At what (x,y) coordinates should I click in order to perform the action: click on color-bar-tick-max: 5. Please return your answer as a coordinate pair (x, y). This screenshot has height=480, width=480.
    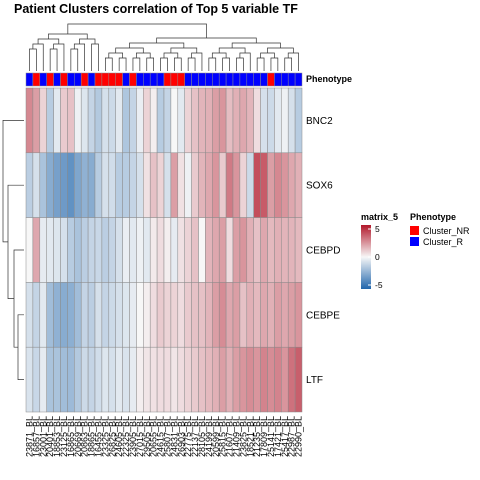
    Looking at the image, I should click on (377, 229).